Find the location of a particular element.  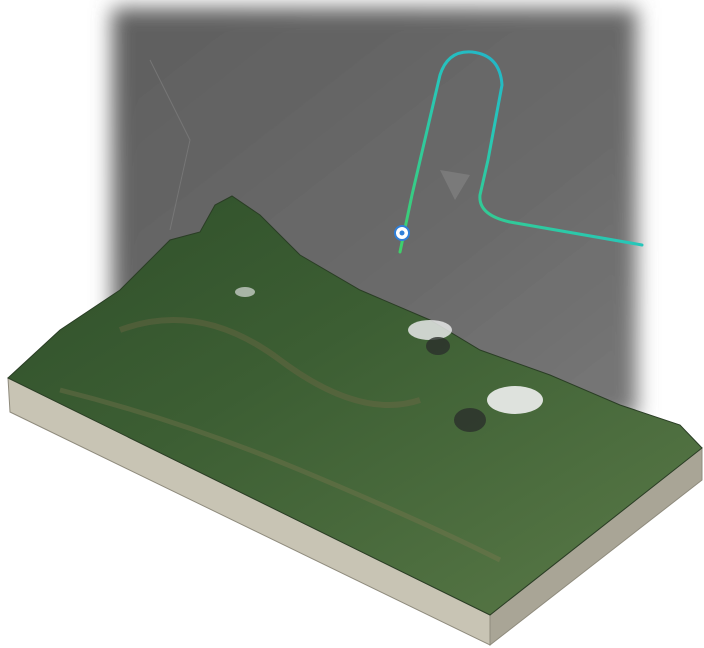

terrain-detail is located at coordinates (269, 362).